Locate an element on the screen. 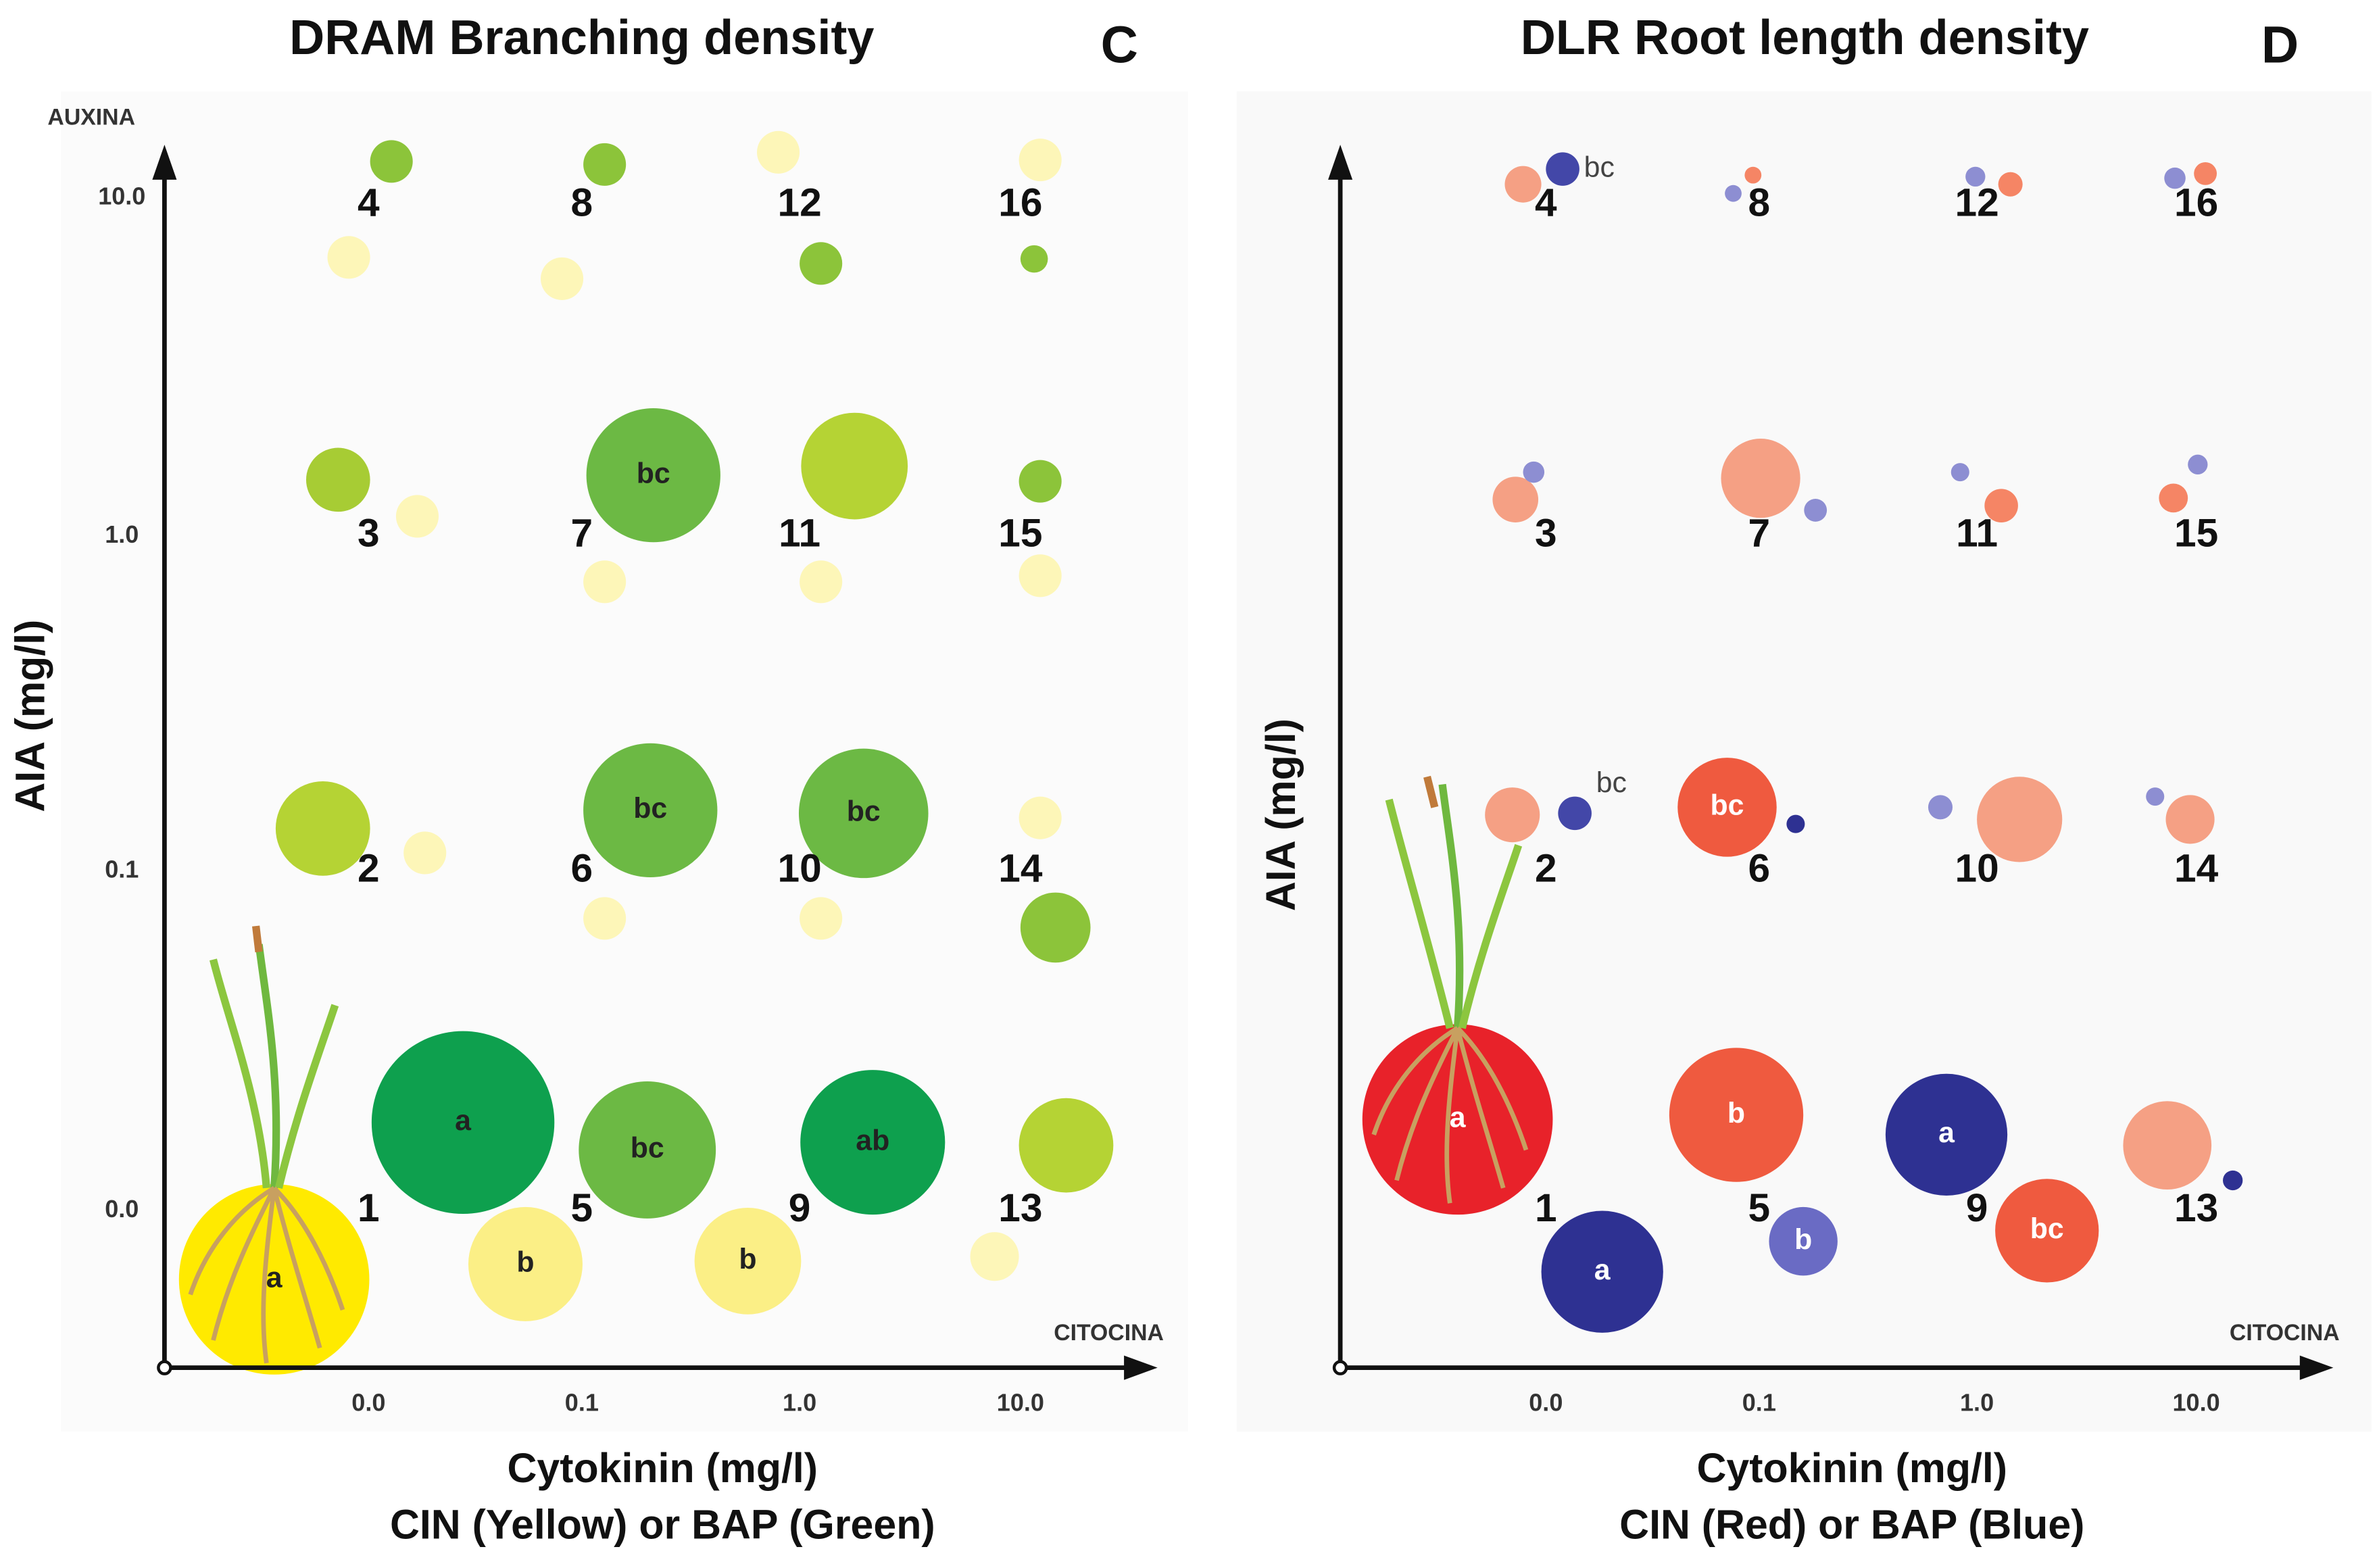 This screenshot has width=2379, height=1568. y-tick-label: 1.0 is located at coordinates (122, 534).